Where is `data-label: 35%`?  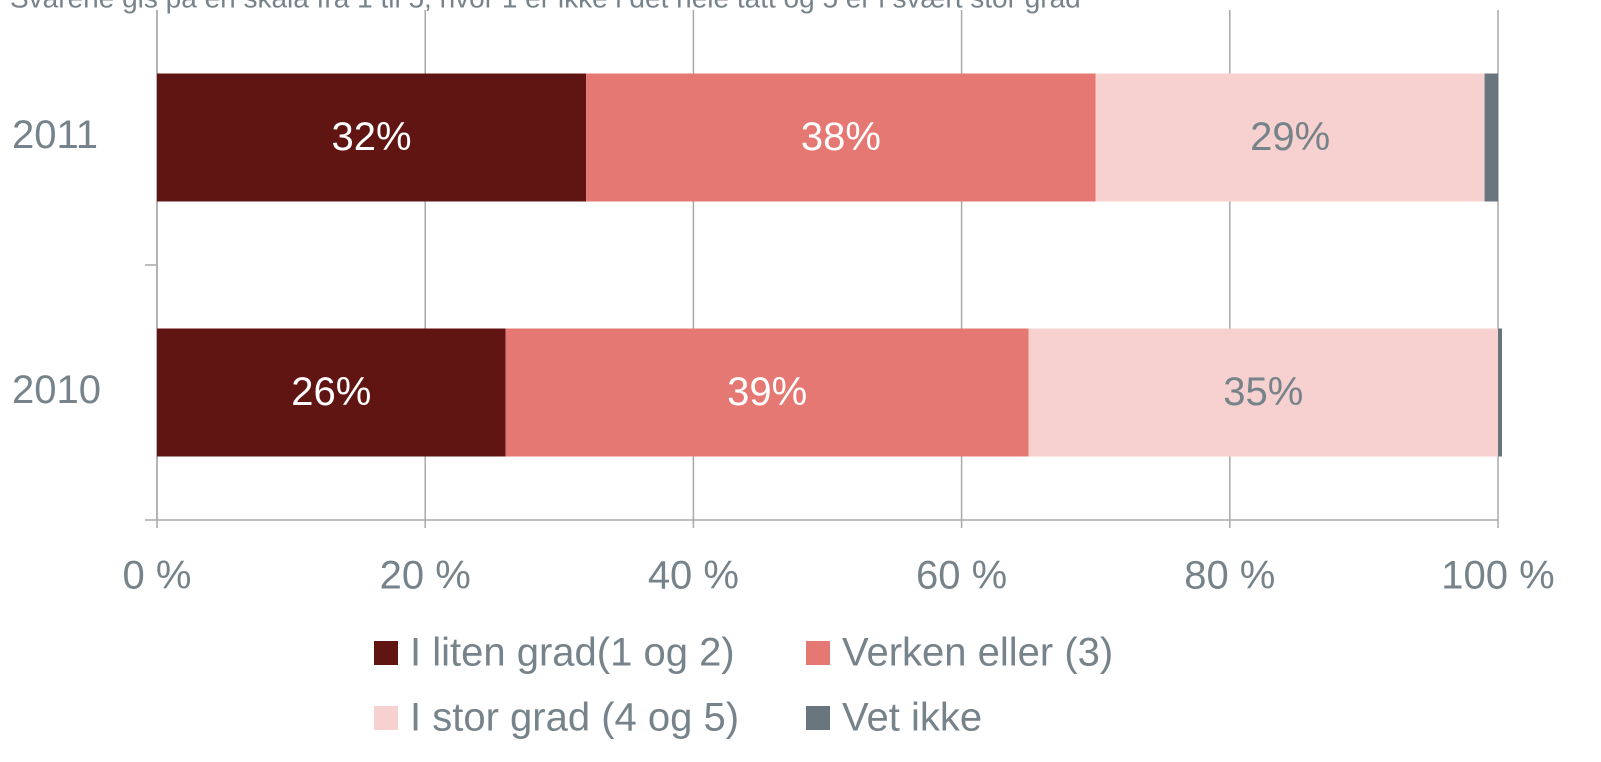 data-label: 35% is located at coordinates (1263, 392).